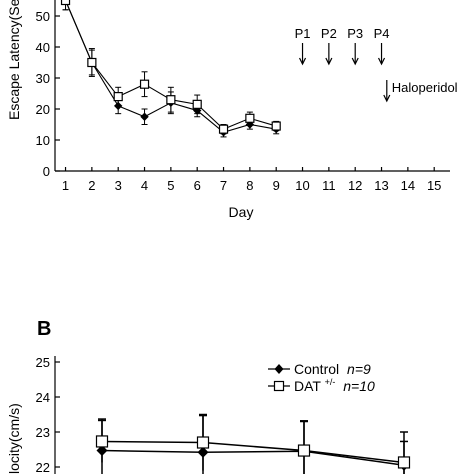  I want to click on y-axis-title-b: locity(cm/s), so click(14, 438).